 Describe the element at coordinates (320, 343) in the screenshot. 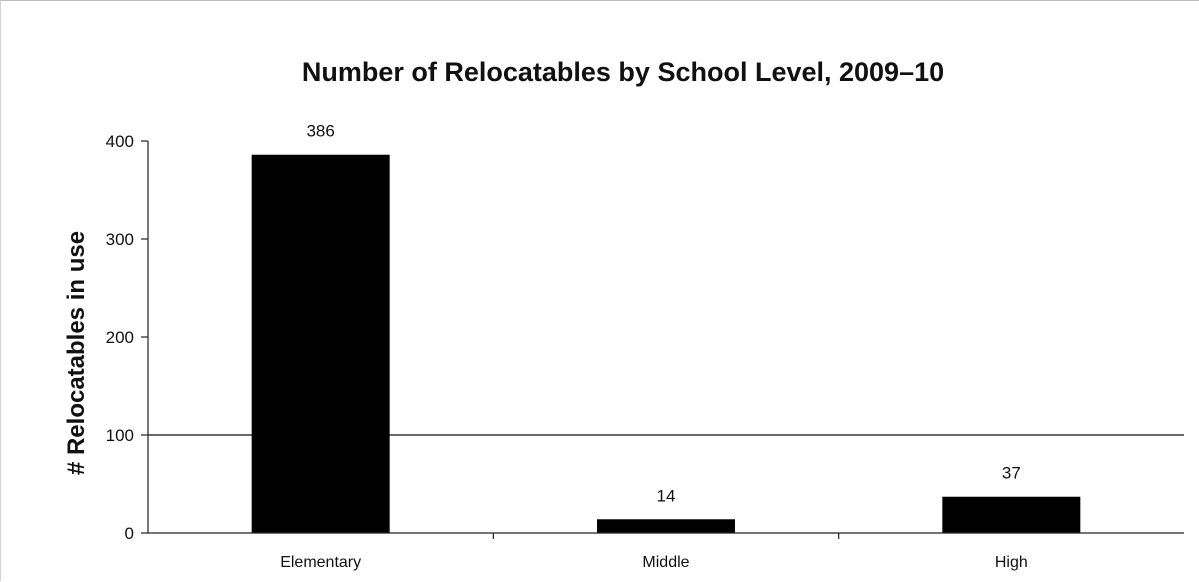

I see `bar-elementary` at that location.